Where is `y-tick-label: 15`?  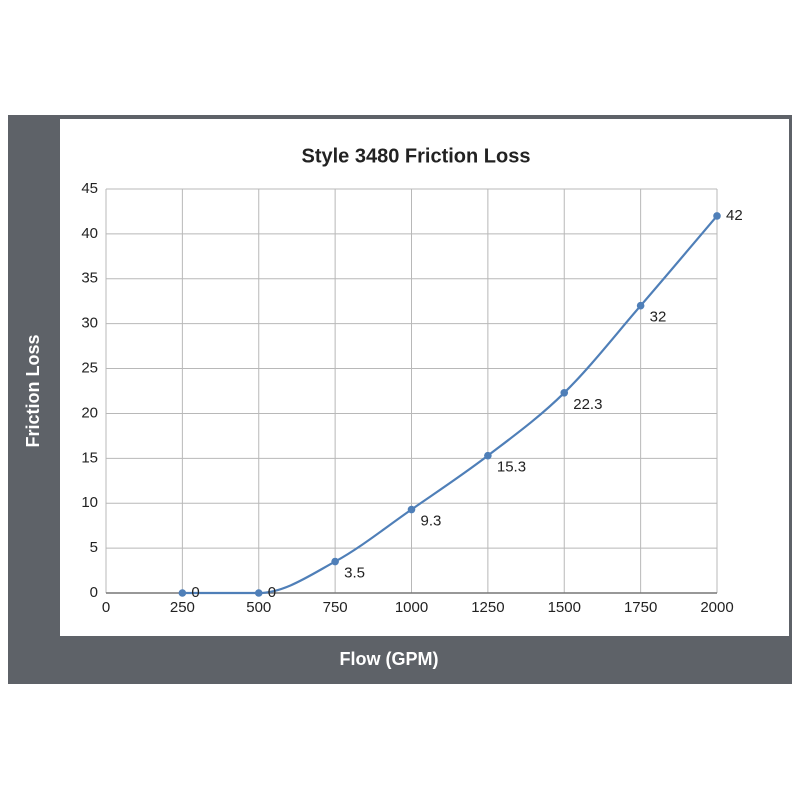
y-tick-label: 15 is located at coordinates (89, 457).